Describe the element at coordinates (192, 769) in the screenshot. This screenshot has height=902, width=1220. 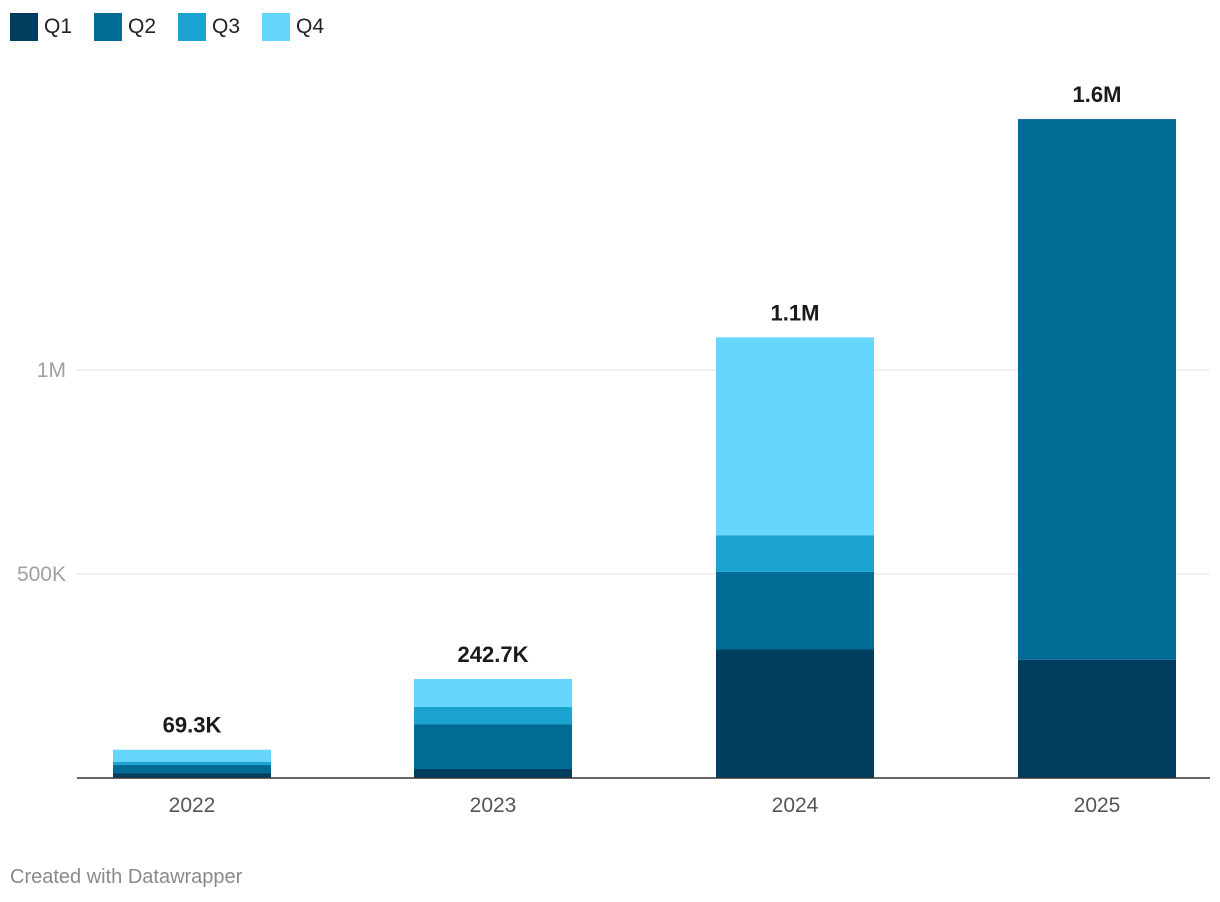
I see `bar-2022-q2` at that location.